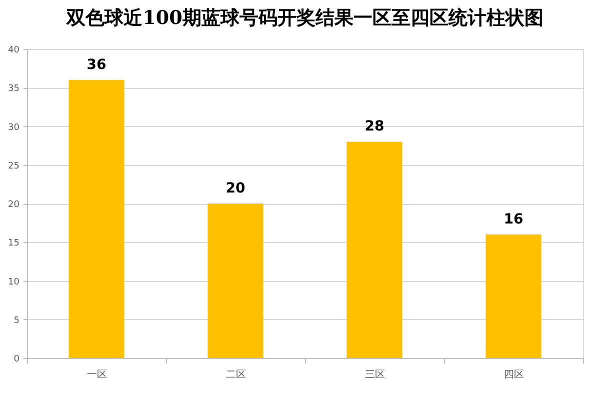  I want to click on y-tick-label: 10, so click(14, 282).